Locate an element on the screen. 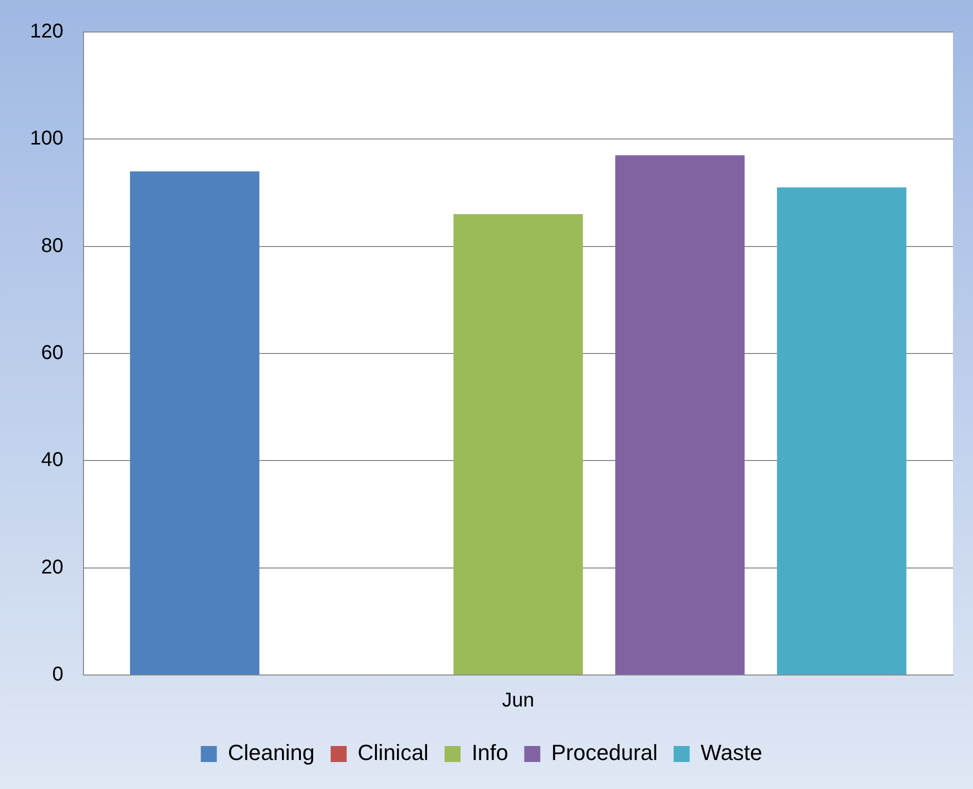 The height and width of the screenshot is (789, 973). y-tick-label: 120 is located at coordinates (47, 31).